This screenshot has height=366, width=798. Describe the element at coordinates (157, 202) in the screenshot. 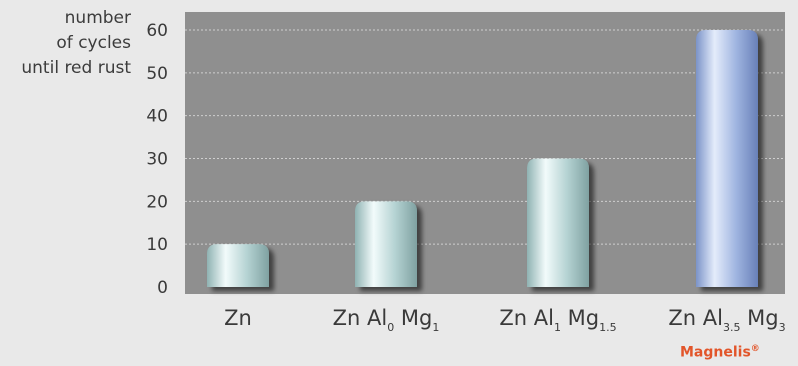

I see `y-tick-label: 20` at that location.